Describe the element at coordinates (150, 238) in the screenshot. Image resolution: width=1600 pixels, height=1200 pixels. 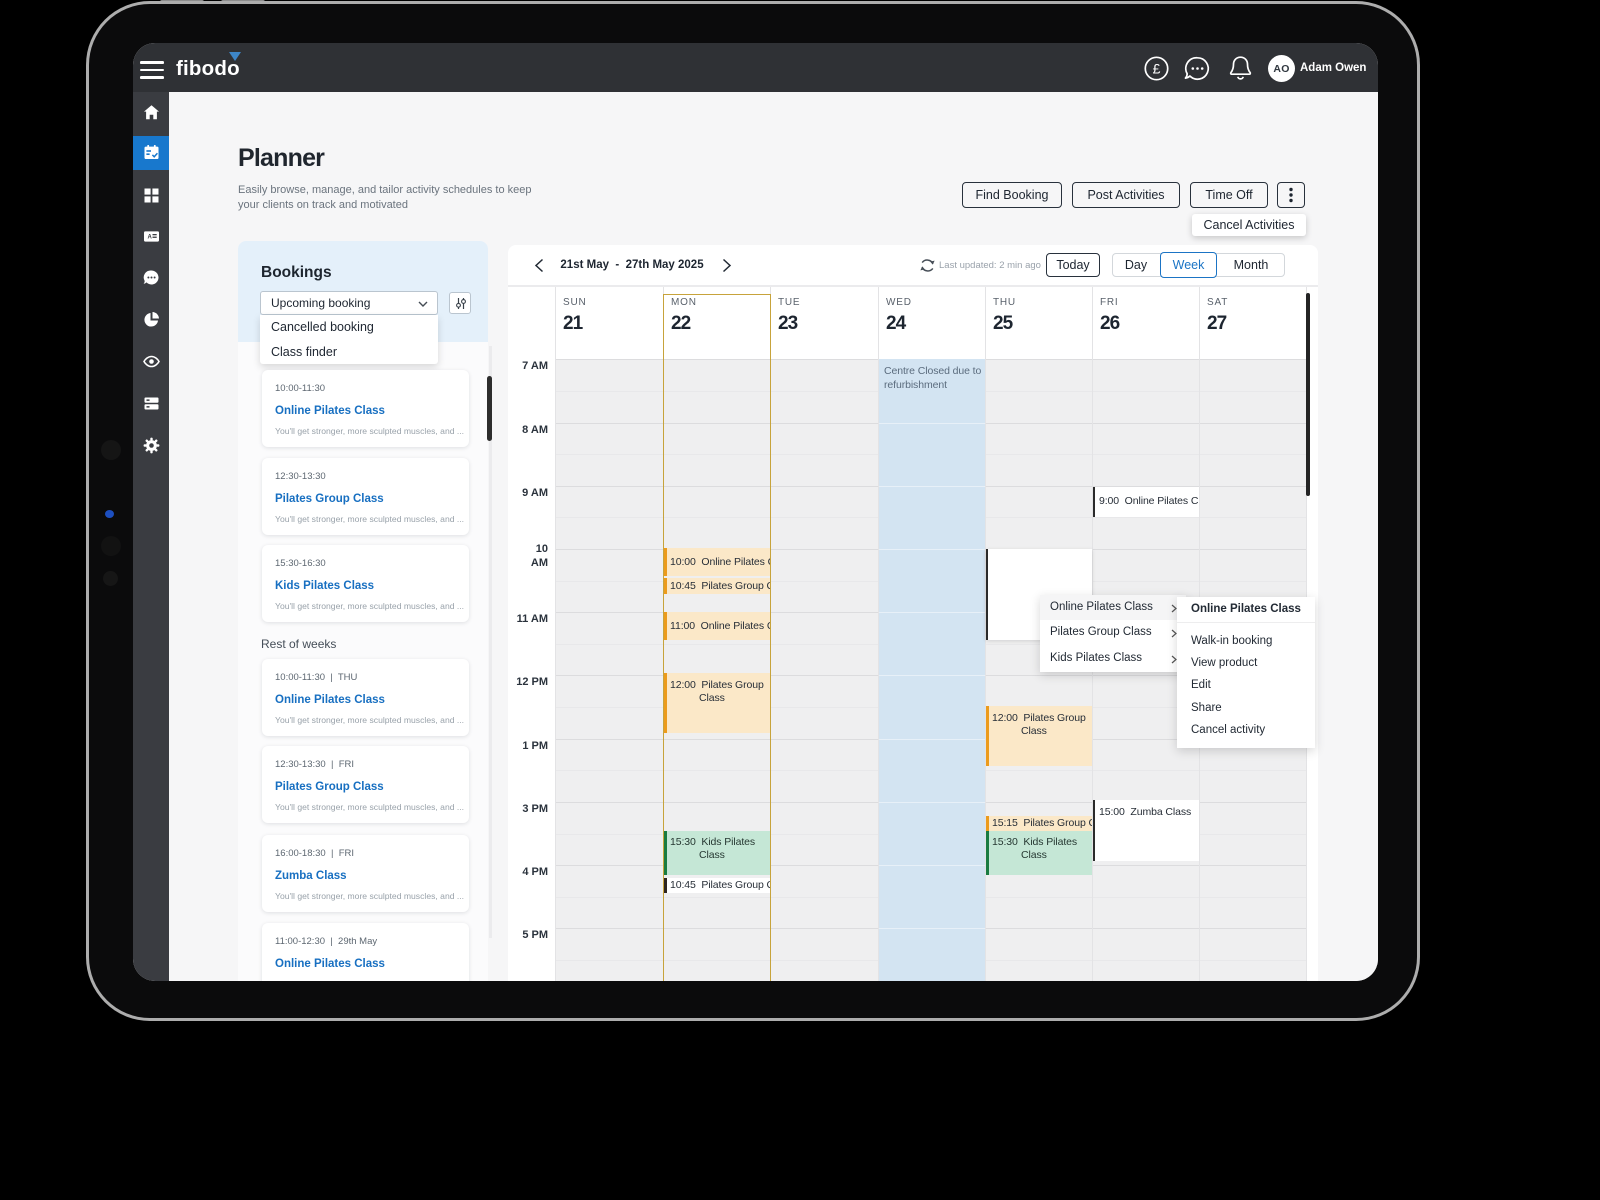
I see `svg-text: A` at that location.